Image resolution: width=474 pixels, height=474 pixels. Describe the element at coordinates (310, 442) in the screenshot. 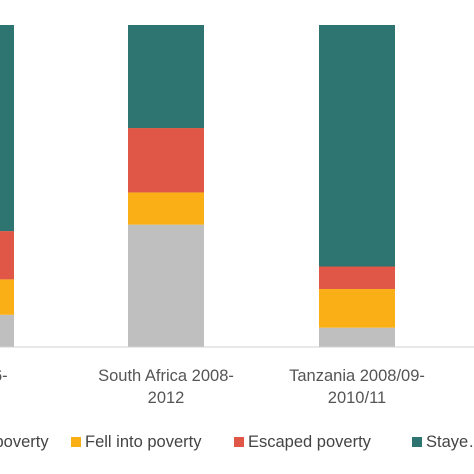

I see `legend-label-3: Escaped poverty` at that location.